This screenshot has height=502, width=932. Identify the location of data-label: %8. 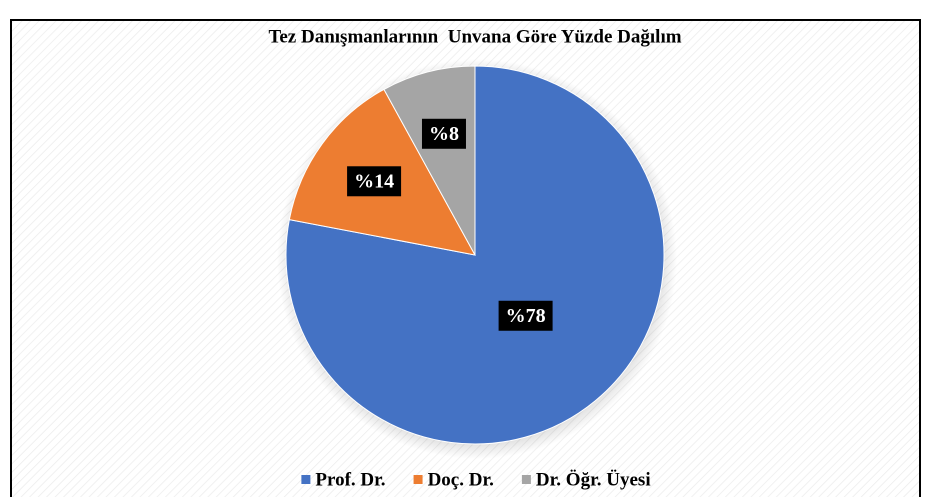
(444, 134).